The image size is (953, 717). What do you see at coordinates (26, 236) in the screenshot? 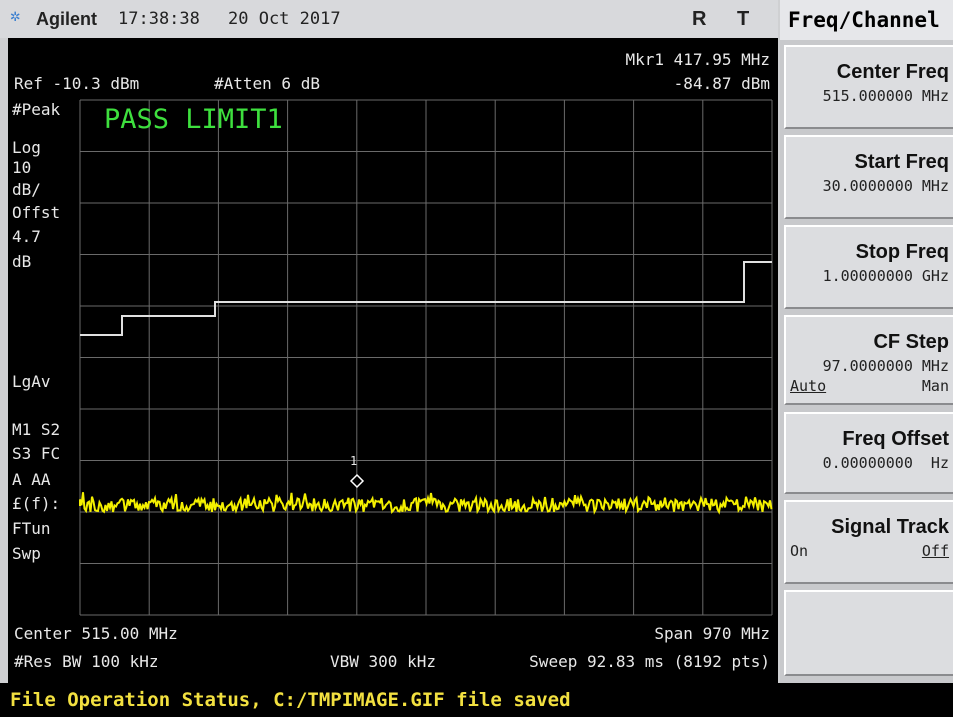
I see `side-label: 4.7` at bounding box center [26, 236].